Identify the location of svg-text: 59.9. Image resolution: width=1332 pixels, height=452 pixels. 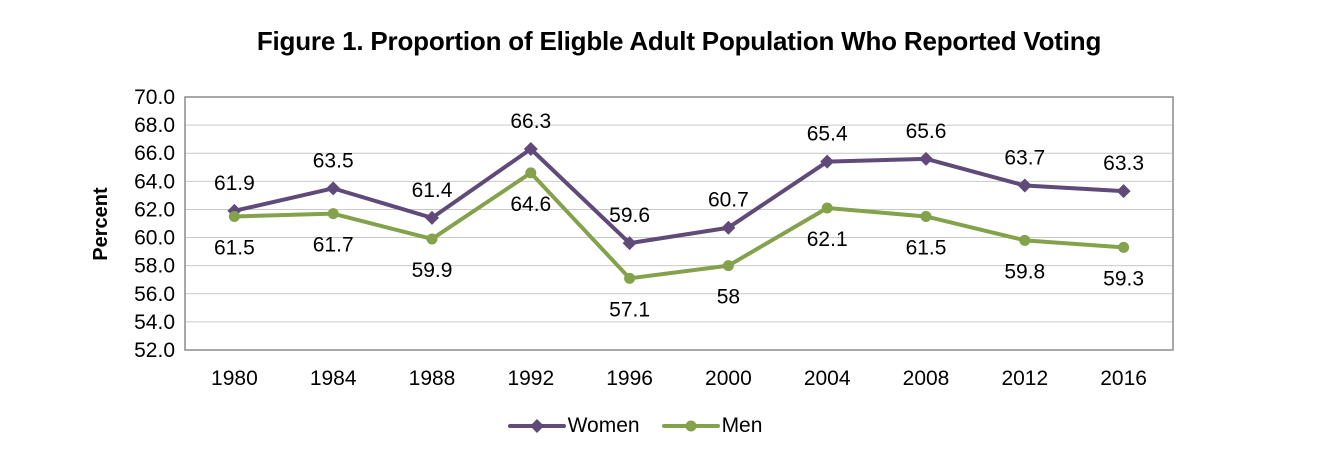
(432, 270).